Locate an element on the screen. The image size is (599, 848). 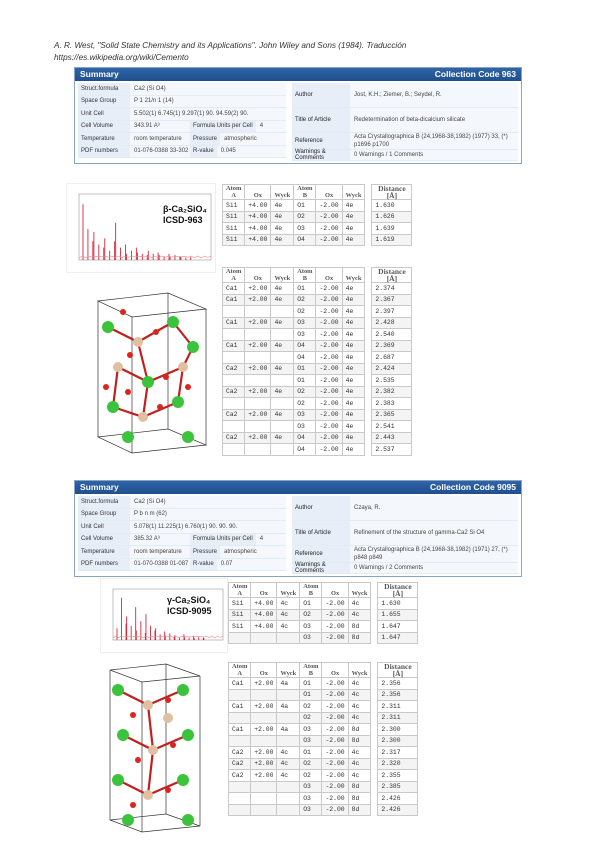
field-value: P b n m (62) is located at coordinates (208, 514).